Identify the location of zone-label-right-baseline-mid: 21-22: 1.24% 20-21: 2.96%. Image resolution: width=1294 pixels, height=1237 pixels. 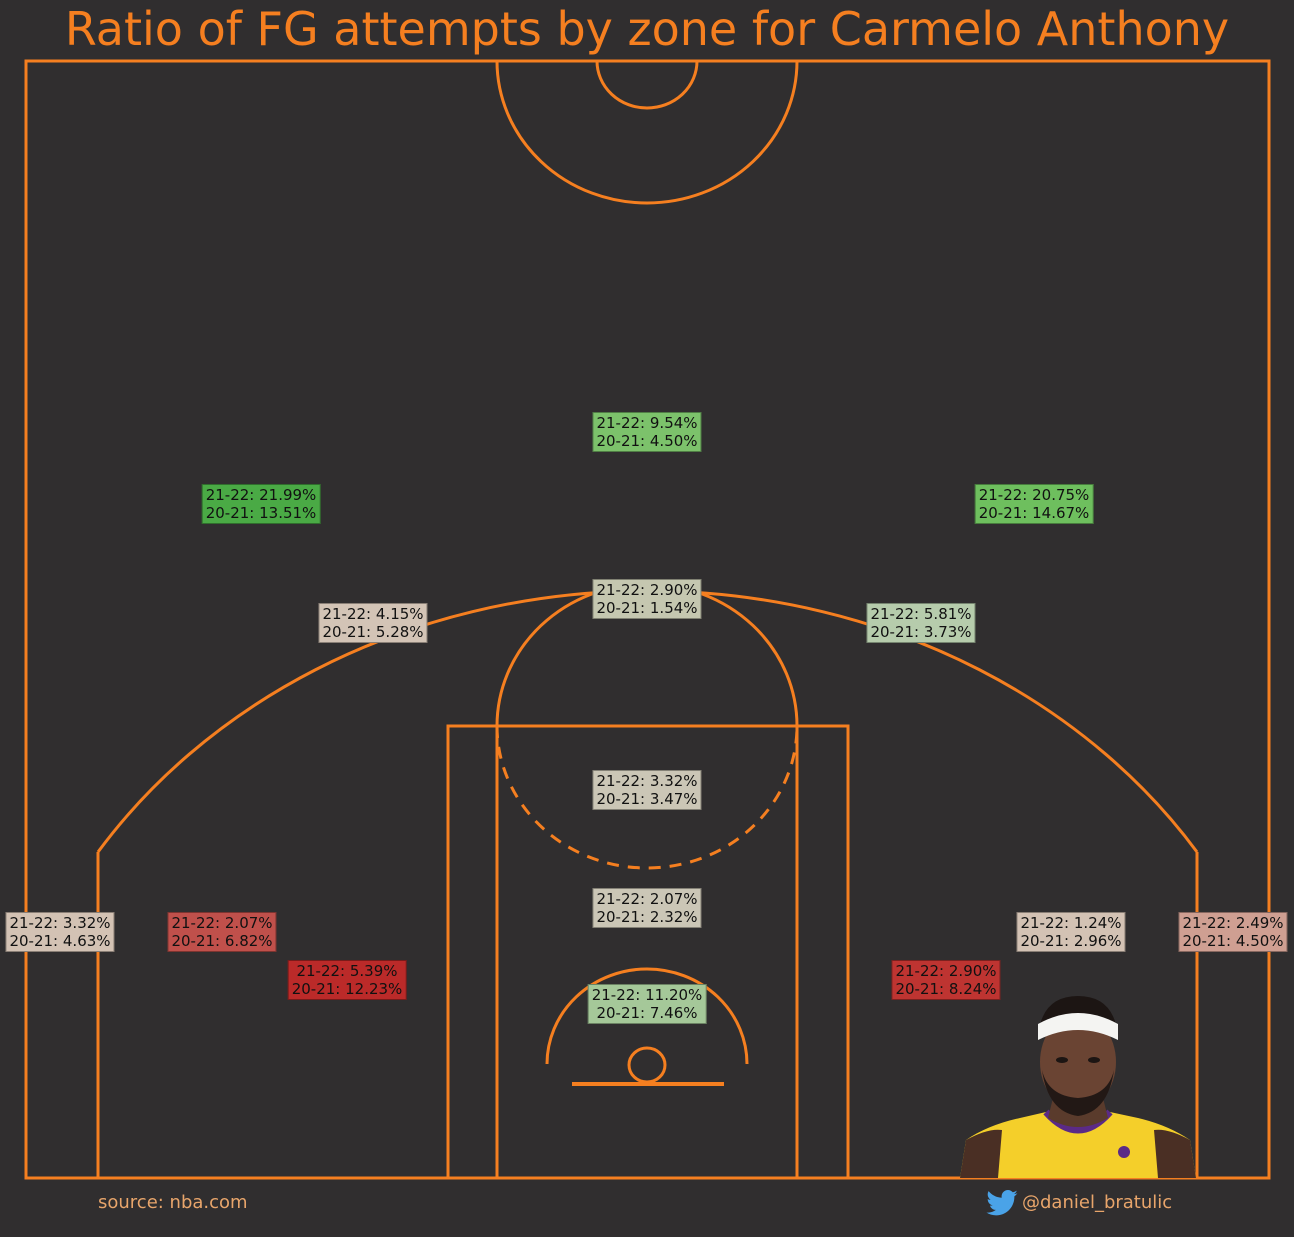
(1071, 932).